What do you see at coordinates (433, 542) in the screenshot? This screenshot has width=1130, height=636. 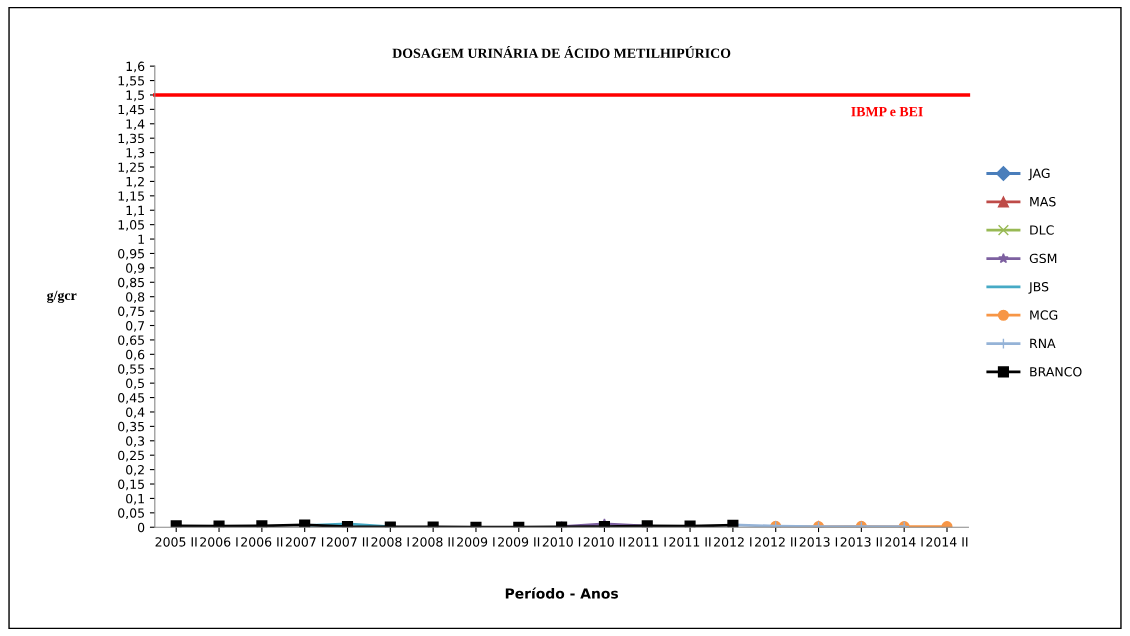 I see `x-tick-label: 2008 II` at bounding box center [433, 542].